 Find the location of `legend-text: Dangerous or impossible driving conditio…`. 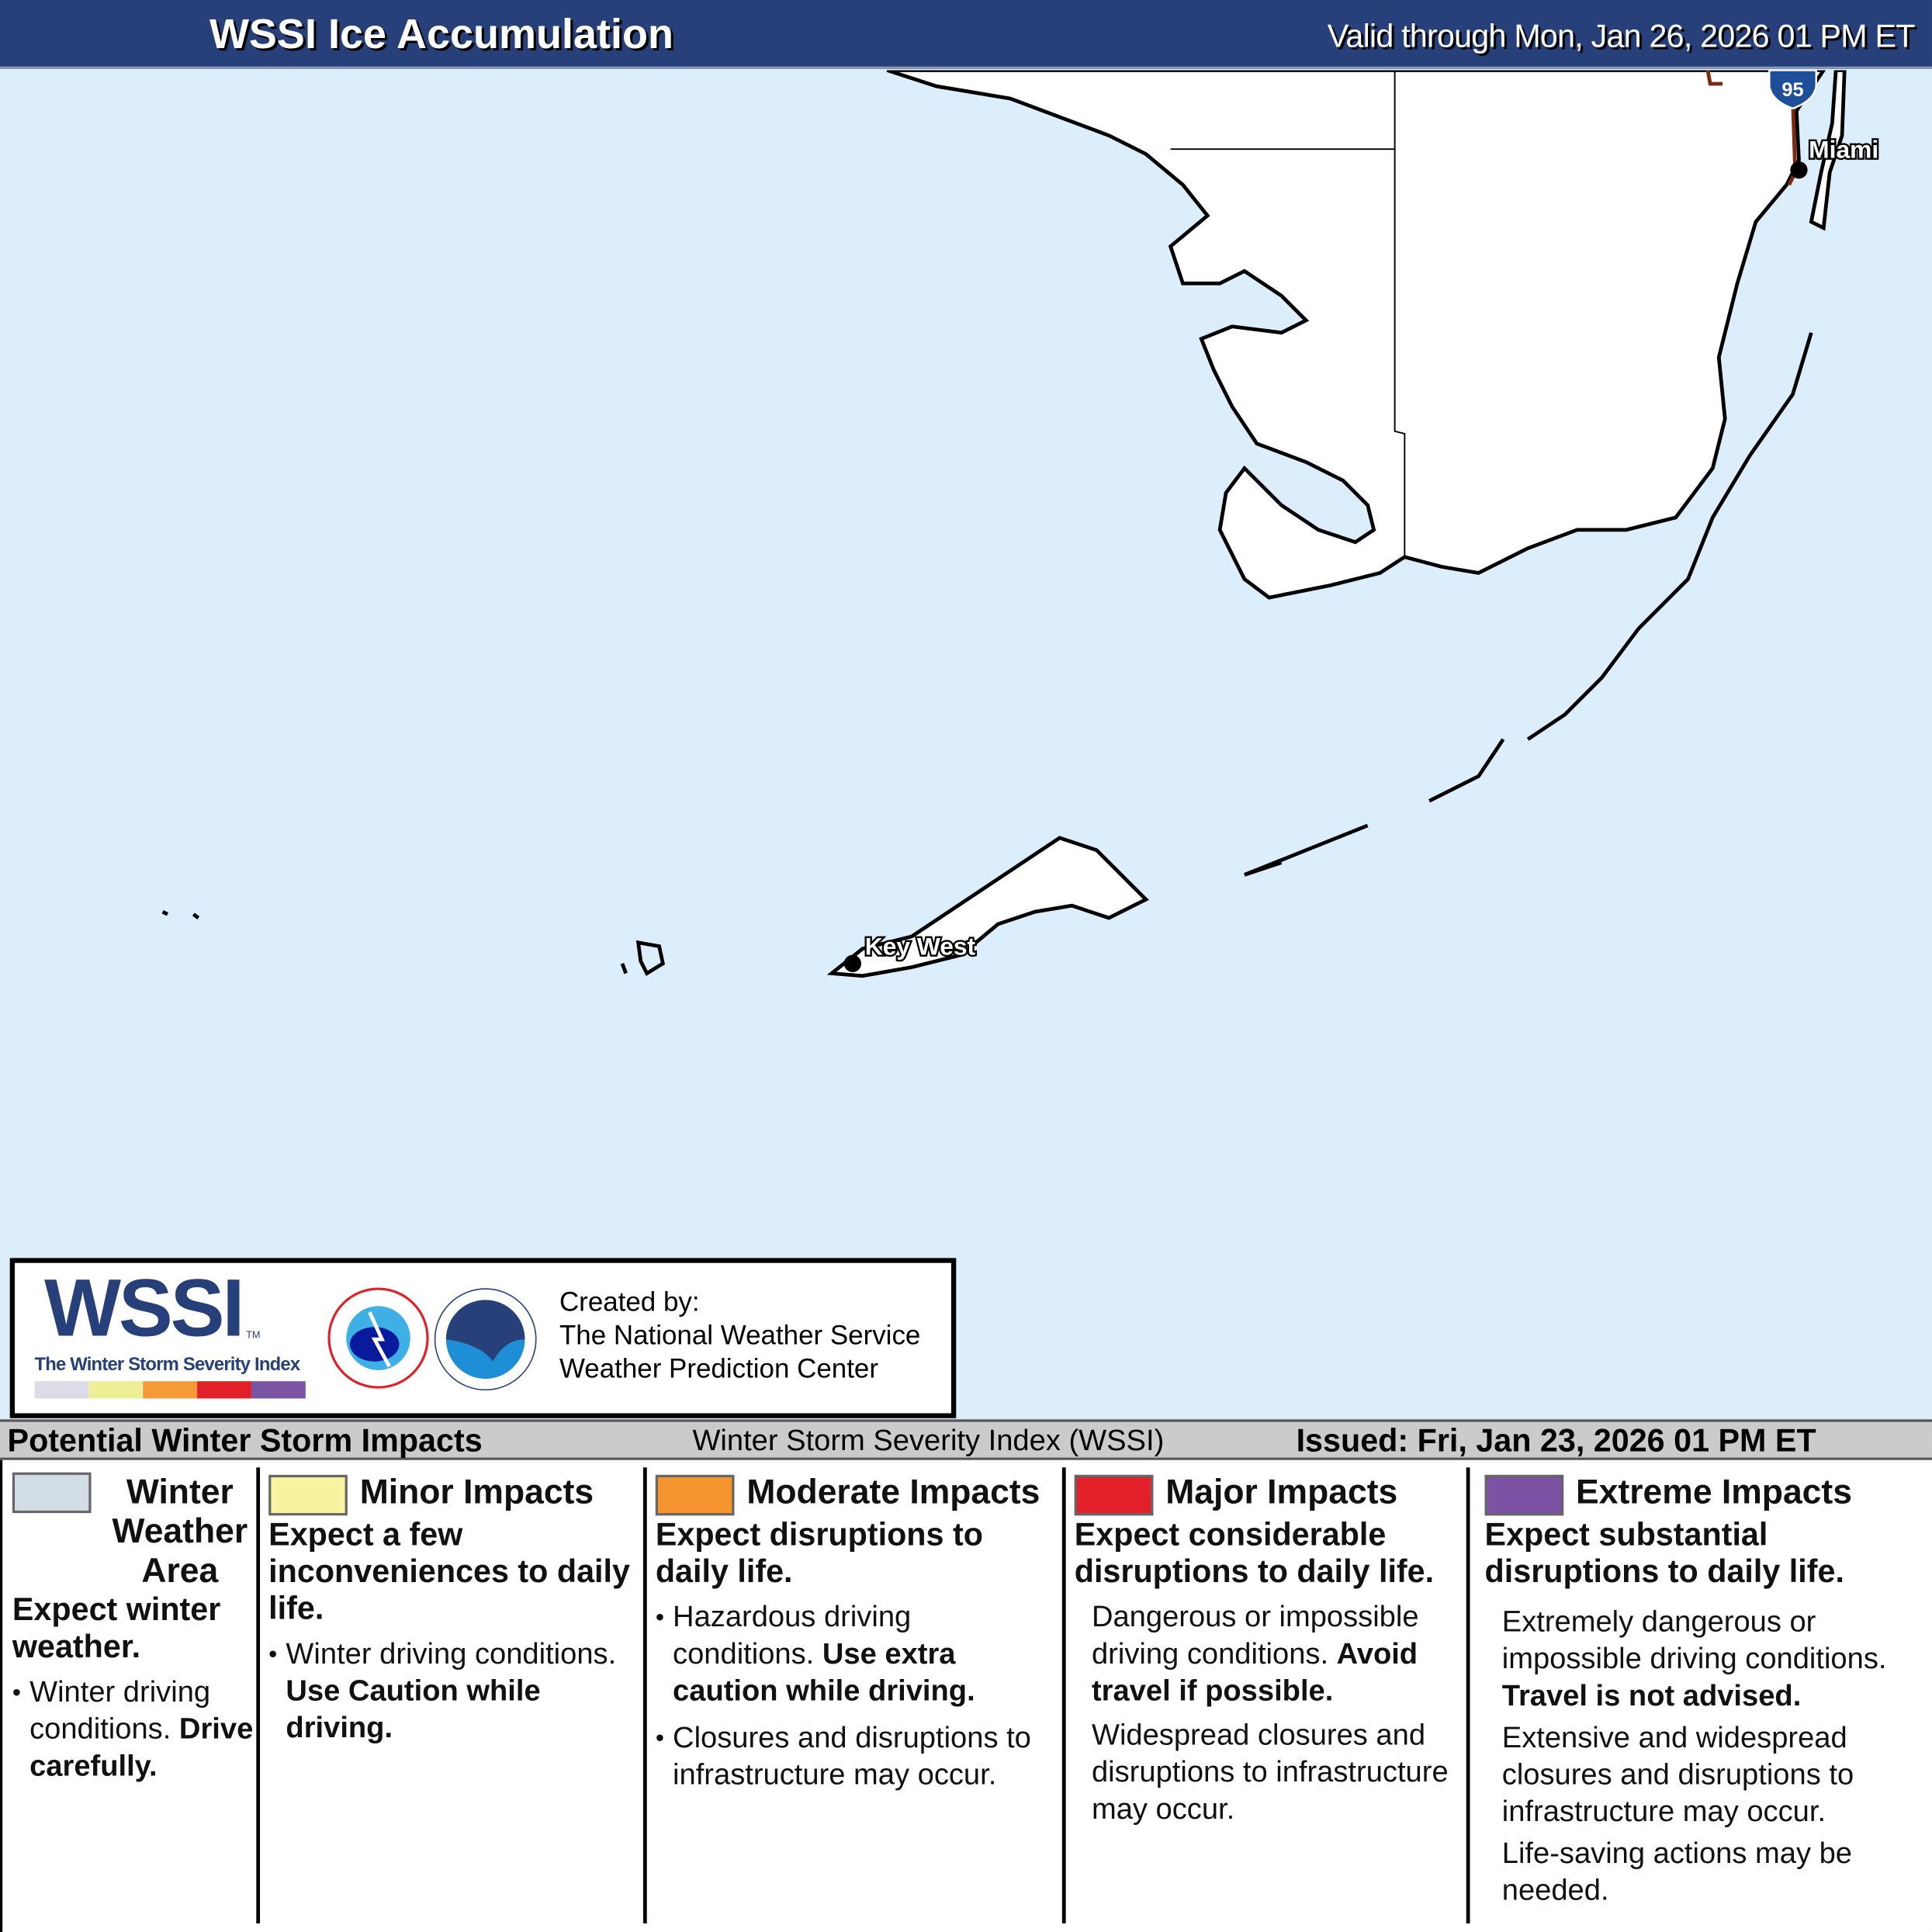

legend-text: Dangerous or impossible driving conditio… is located at coordinates (1255, 1636).